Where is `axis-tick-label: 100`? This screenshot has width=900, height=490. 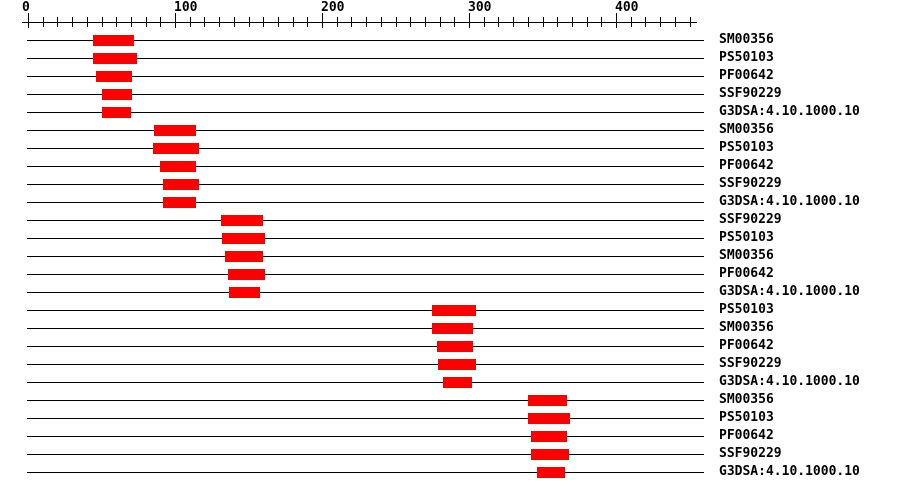 axis-tick-label: 100 is located at coordinates (186, 7).